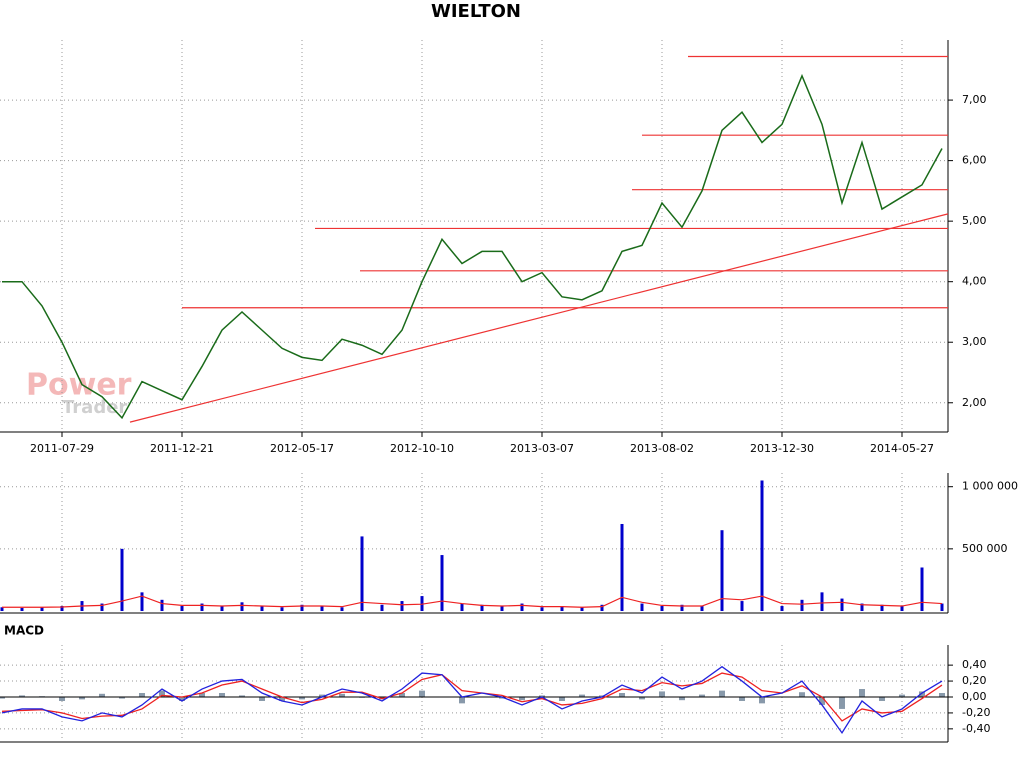 This screenshot has height=768, width=1024. Describe the element at coordinates (974, 402) in the screenshot. I see `y-tick-label: 2,00` at that location.